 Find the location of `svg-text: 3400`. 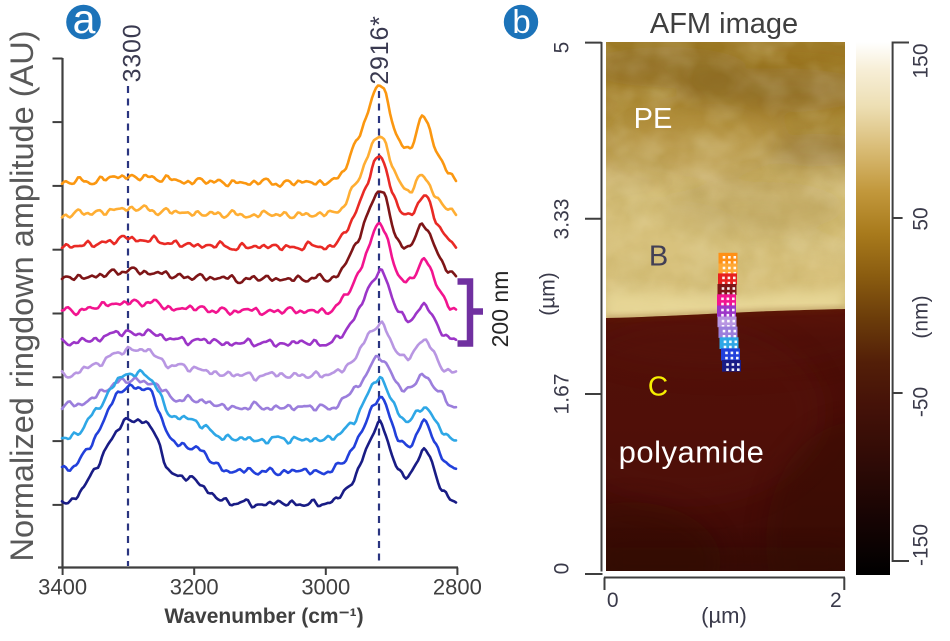

svg-text: 3400 is located at coordinates (62, 587).